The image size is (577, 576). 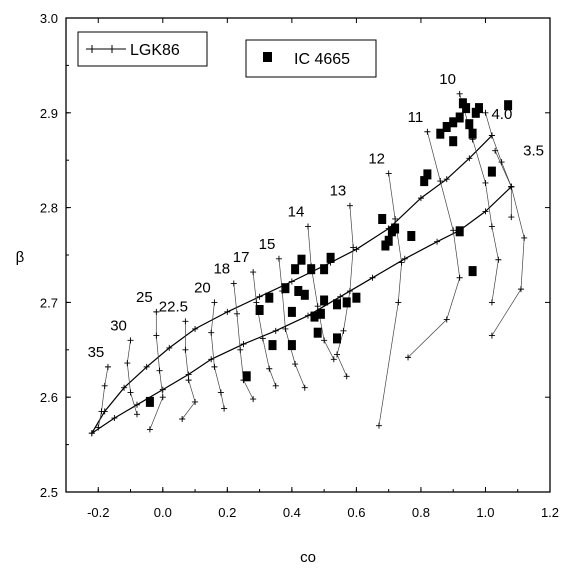 I want to click on isochrone-label: 18, so click(x=221, y=268).